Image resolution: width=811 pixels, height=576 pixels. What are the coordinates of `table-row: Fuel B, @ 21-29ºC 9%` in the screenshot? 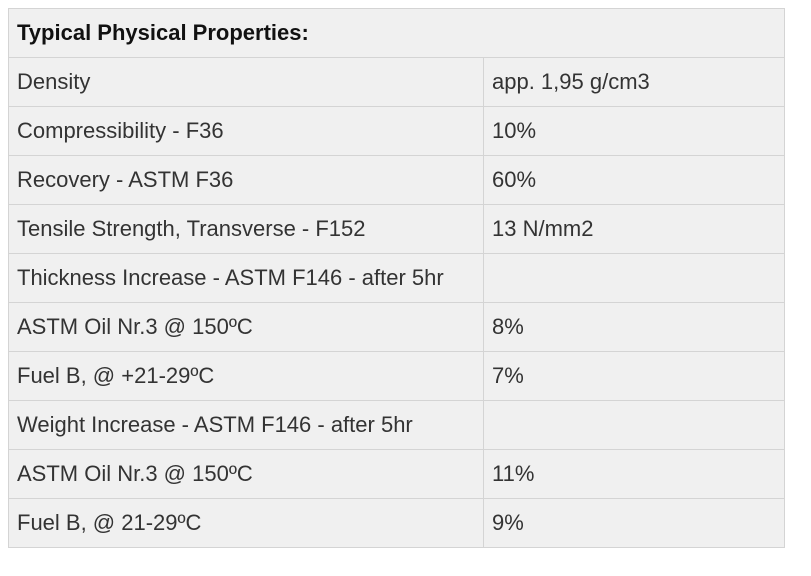 It's located at (397, 523).